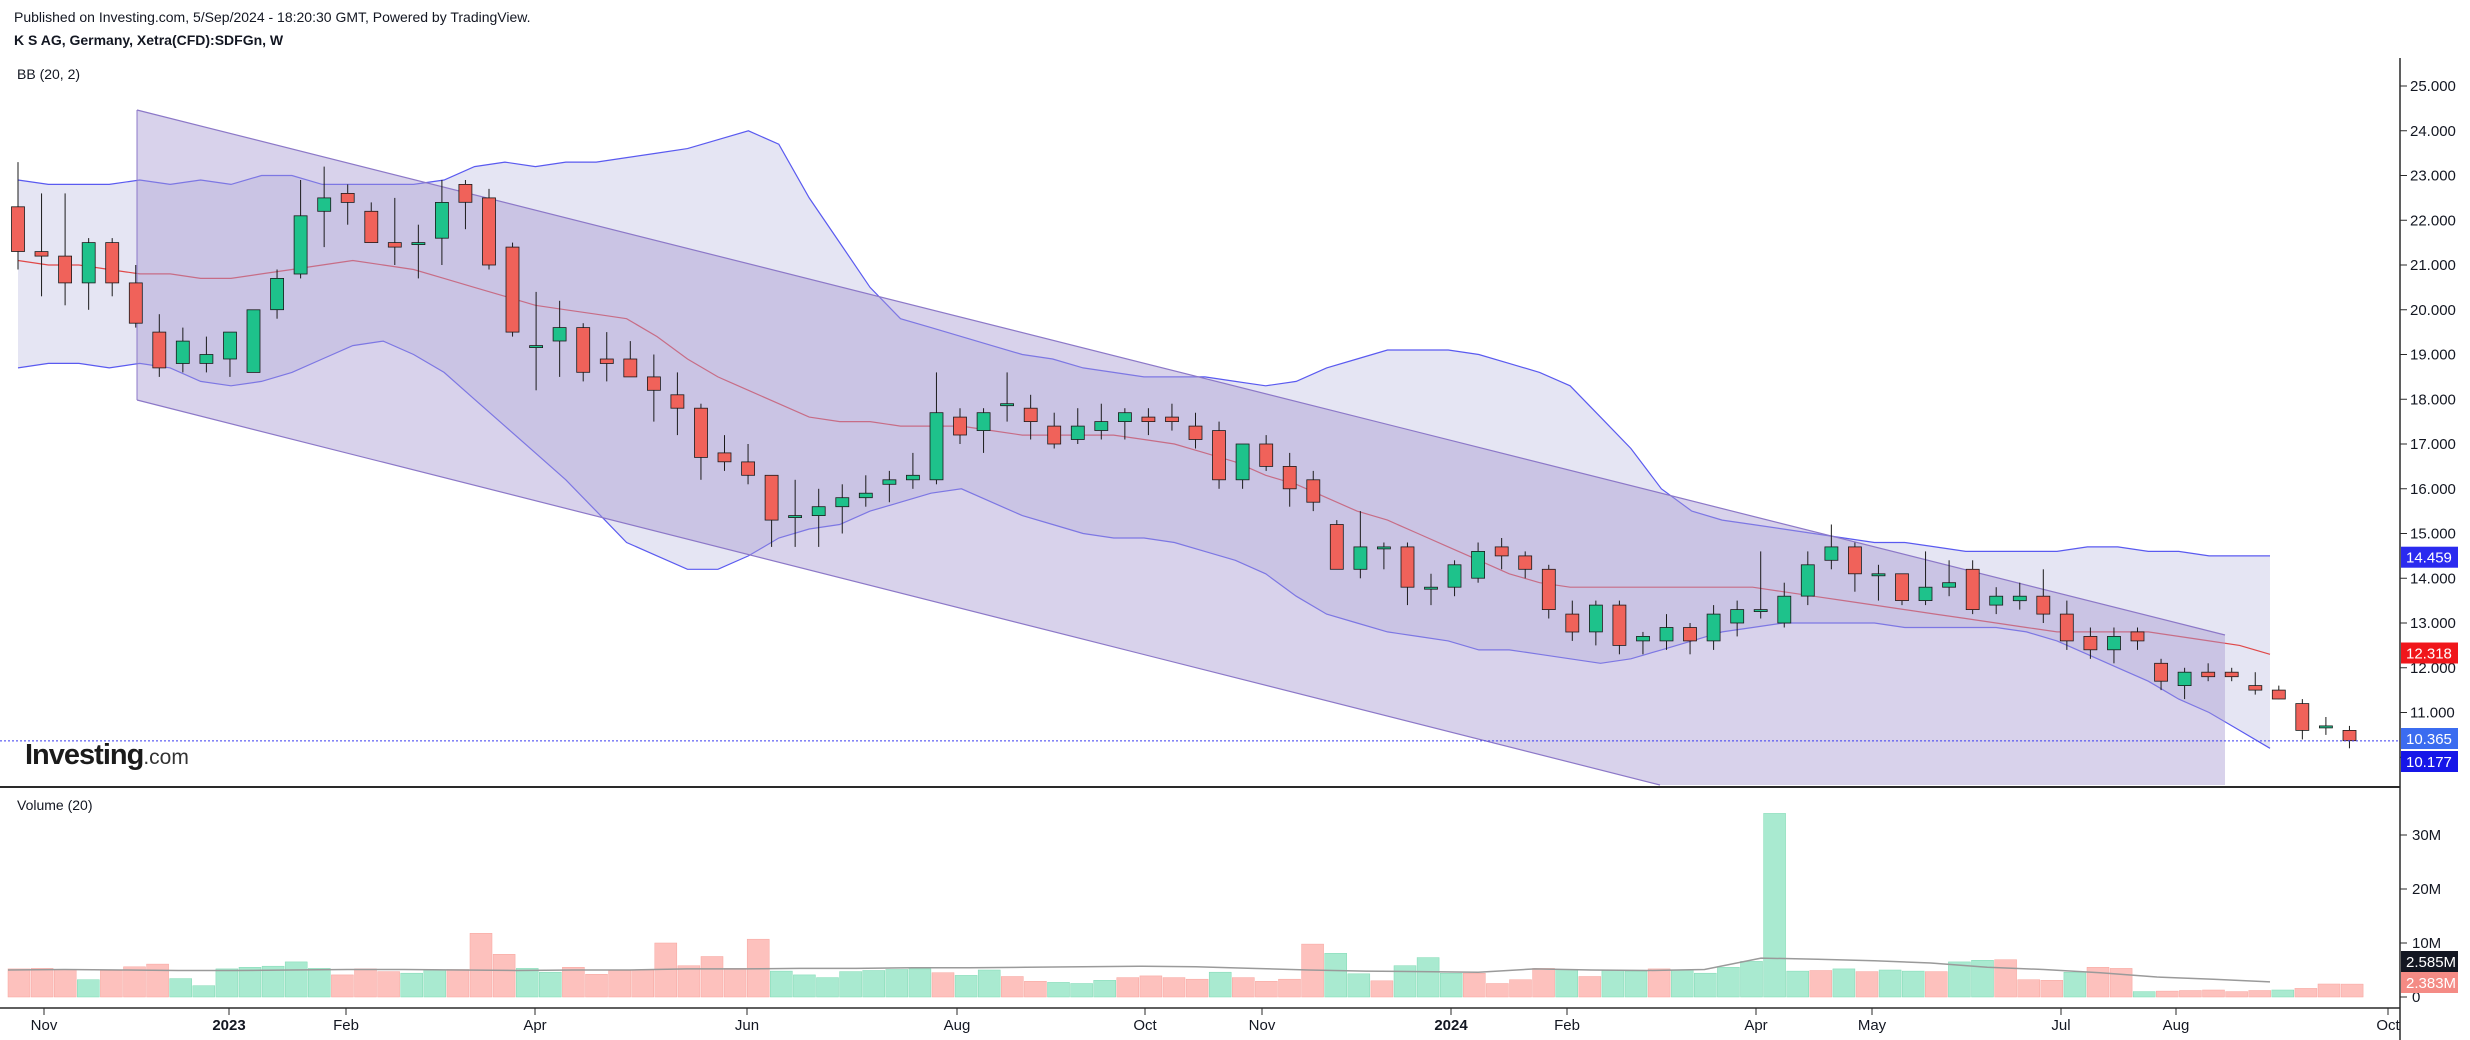 The image size is (2470, 1040). Describe the element at coordinates (2433, 668) in the screenshot. I see `price-axis-label: 12.000` at that location.